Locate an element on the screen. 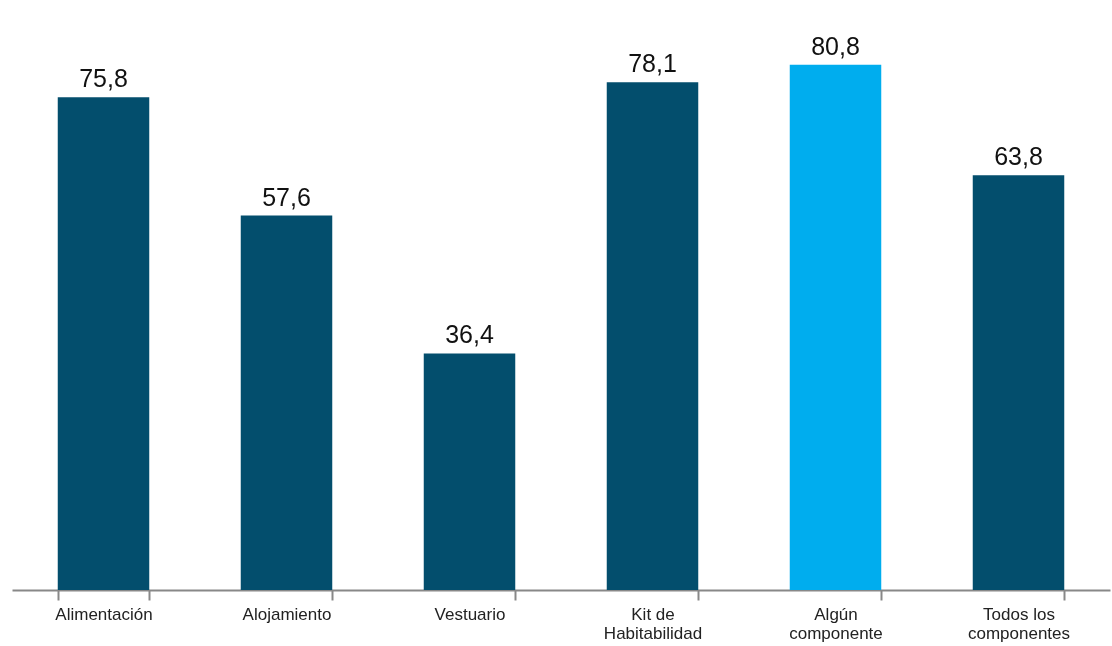 The height and width of the screenshot is (646, 1112). data-label: 80,8 is located at coordinates (835, 45).